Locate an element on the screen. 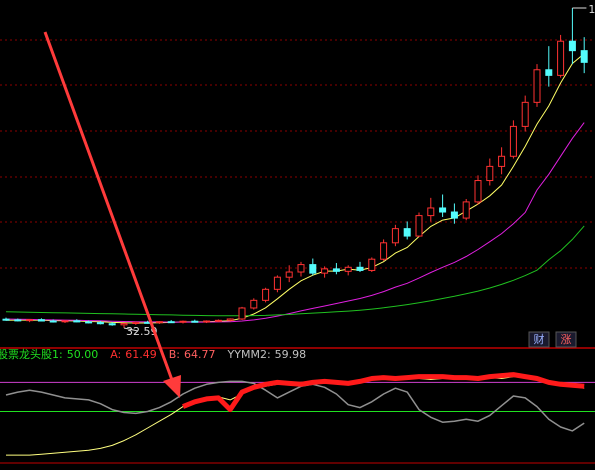 The width and height of the screenshot is (595, 470). panel-button-label: 涨 is located at coordinates (566, 339).